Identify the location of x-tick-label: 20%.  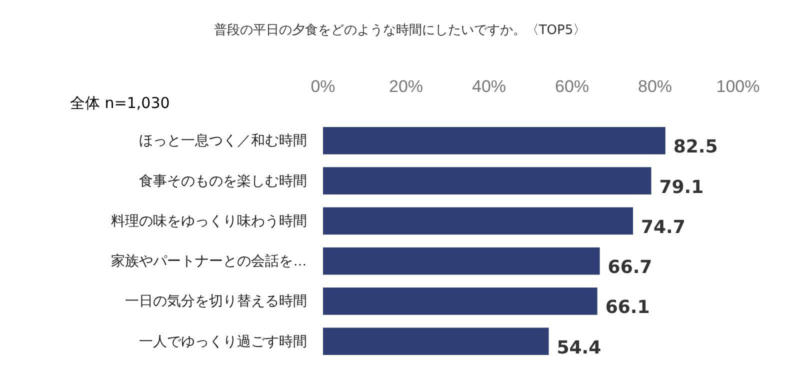
(406, 86).